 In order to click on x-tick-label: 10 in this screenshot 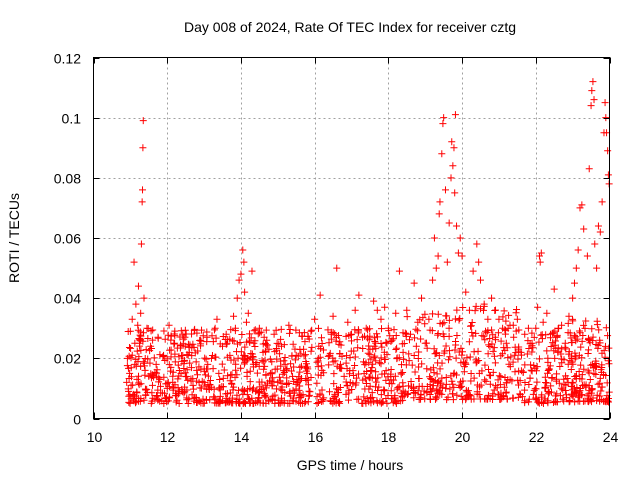, I will do `click(95, 437)`.